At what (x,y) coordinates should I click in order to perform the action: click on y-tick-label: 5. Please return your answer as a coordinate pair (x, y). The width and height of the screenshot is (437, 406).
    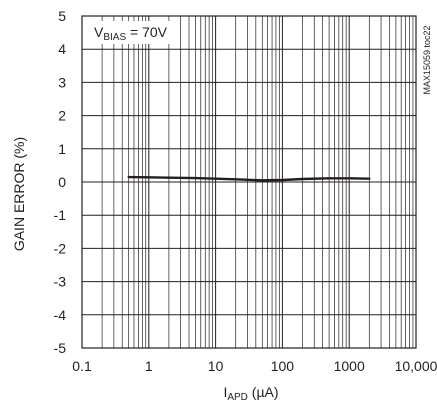
    Looking at the image, I should click on (62, 16).